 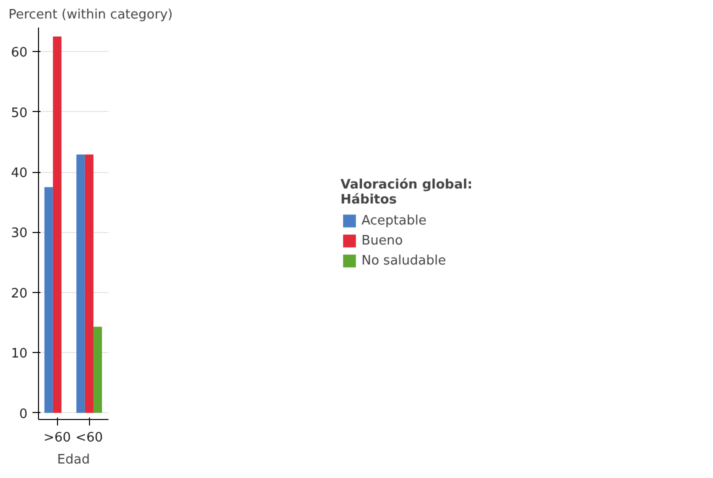 What do you see at coordinates (19, 234) in the screenshot?
I see `y-tick-label: 30` at bounding box center [19, 234].